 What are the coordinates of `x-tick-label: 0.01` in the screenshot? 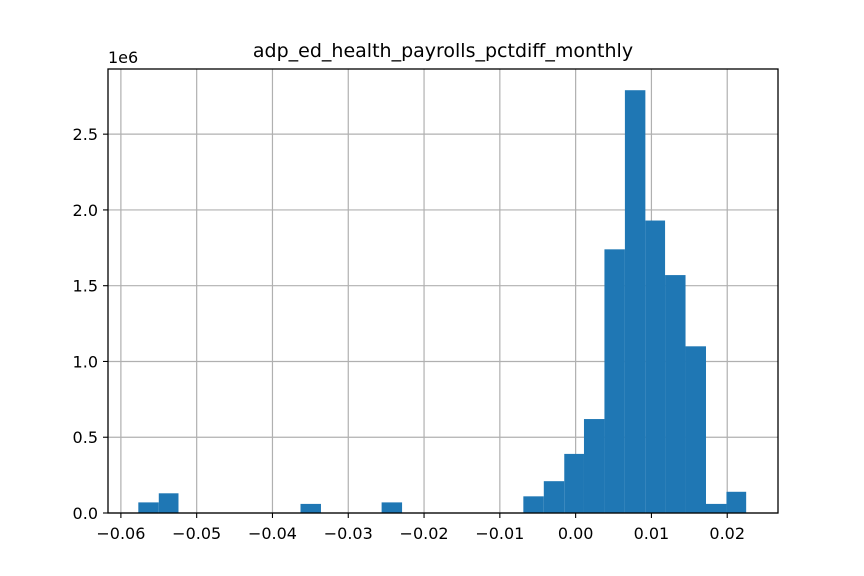 It's located at (652, 533).